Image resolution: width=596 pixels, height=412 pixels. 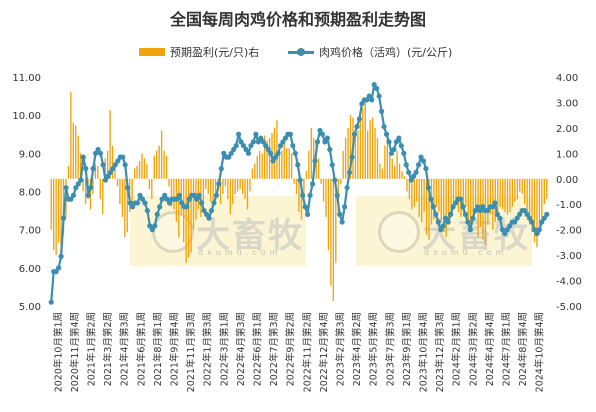 I want to click on x-tick-label: 2021年1月第2周, so click(x=92, y=349).